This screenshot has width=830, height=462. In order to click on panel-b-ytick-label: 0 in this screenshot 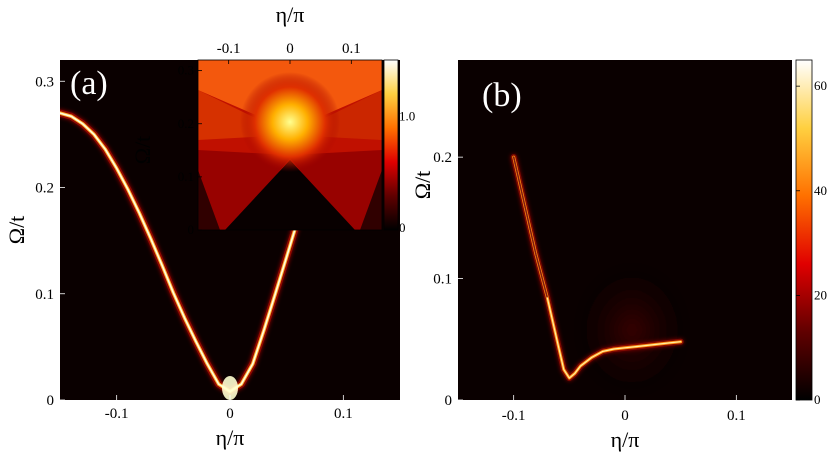, I will do `click(449, 401)`.